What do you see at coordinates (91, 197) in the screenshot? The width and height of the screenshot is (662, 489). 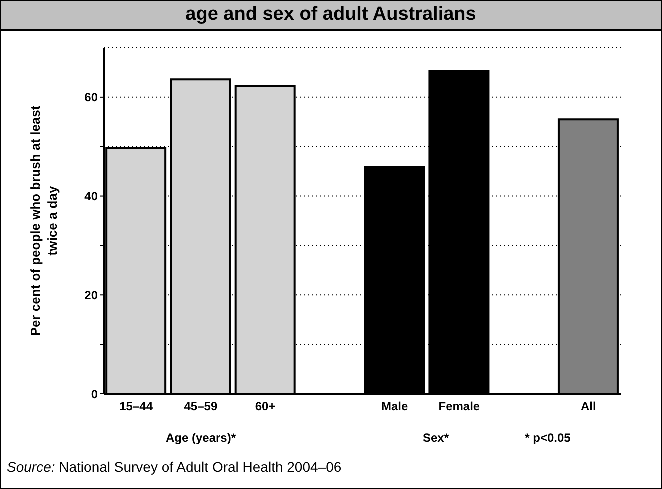 I see `y-tick-label: 40` at bounding box center [91, 197].